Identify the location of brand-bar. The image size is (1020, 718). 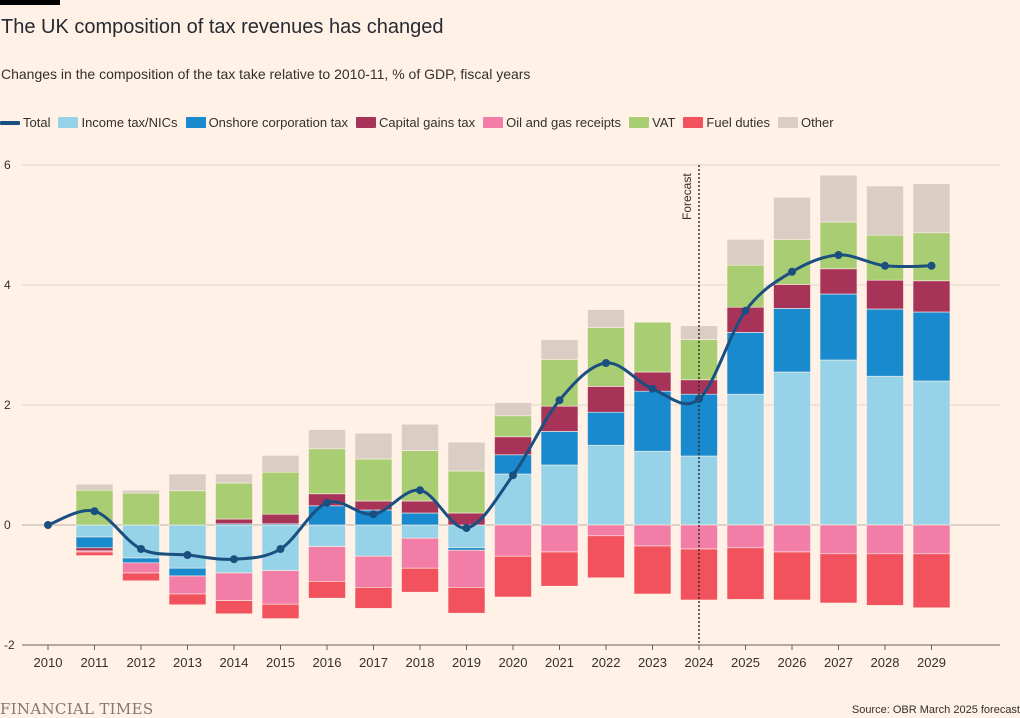
(30, 2).